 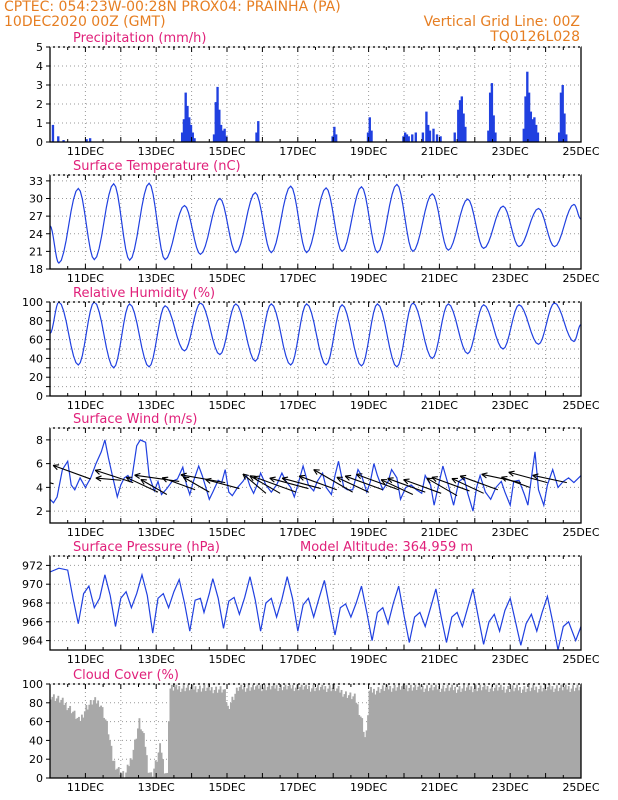 I want to click on x-tick-label: 15DEC, so click(x=226, y=787).